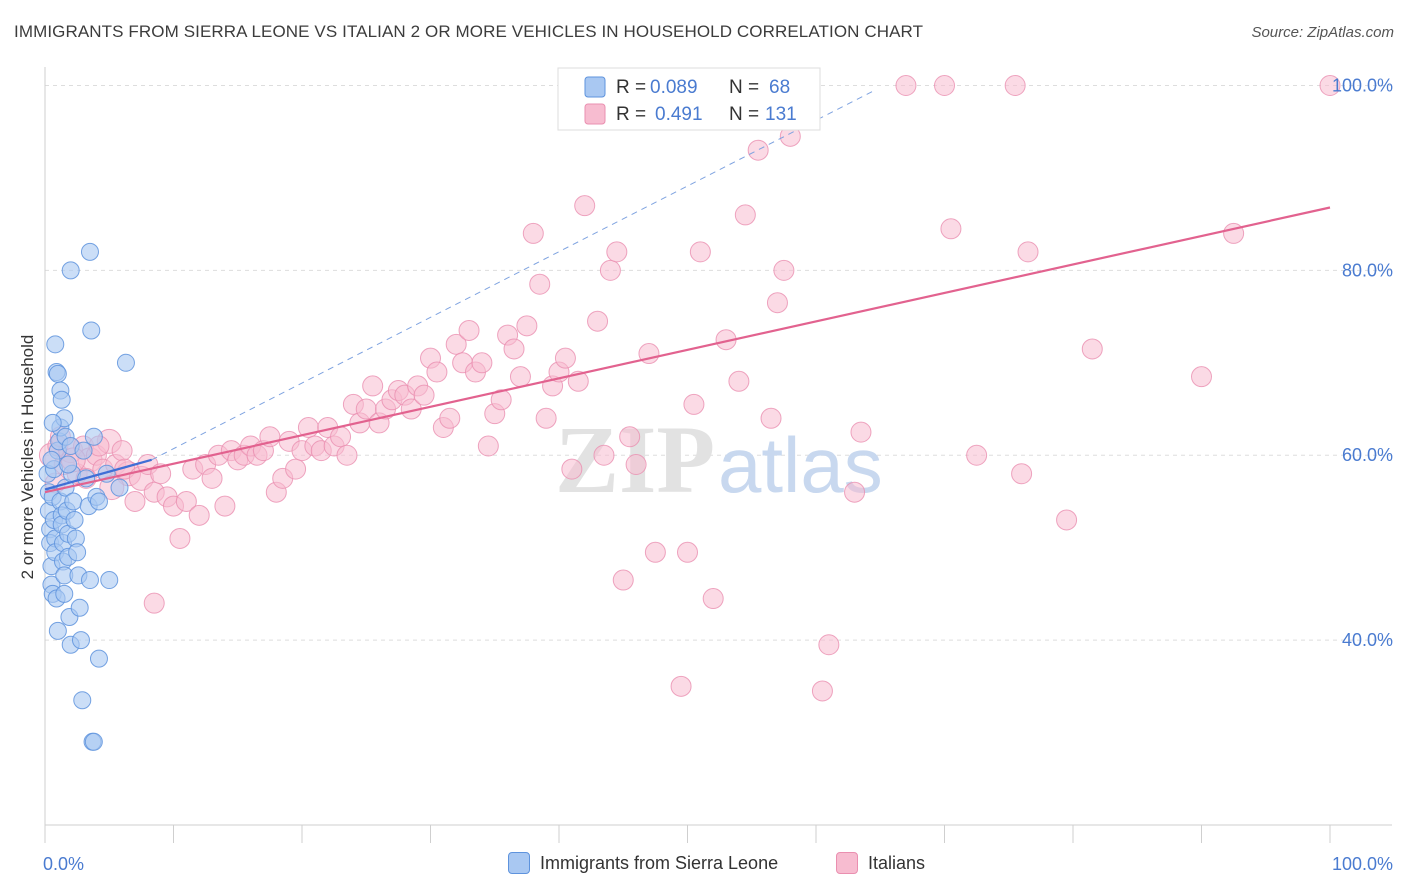  Describe the element at coordinates (679, 114) in the screenshot. I see `legend-r-value-2: 0.491` at that location.